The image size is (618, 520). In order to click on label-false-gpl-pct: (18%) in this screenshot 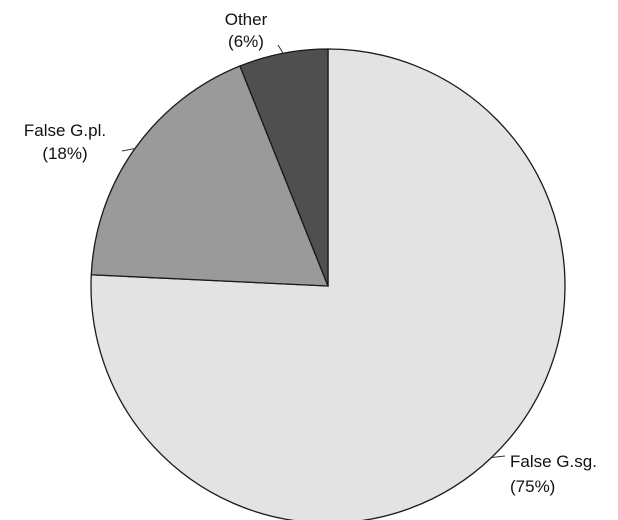, I will do `click(64, 153)`.